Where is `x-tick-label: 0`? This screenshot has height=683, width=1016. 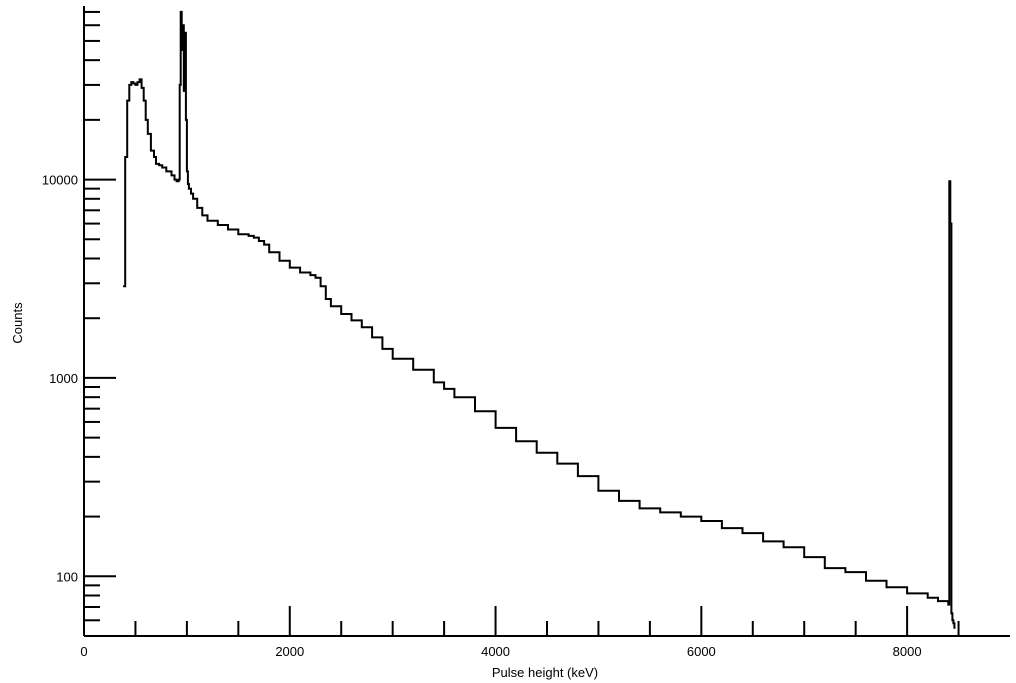 x-tick-label: 0 is located at coordinates (83, 651).